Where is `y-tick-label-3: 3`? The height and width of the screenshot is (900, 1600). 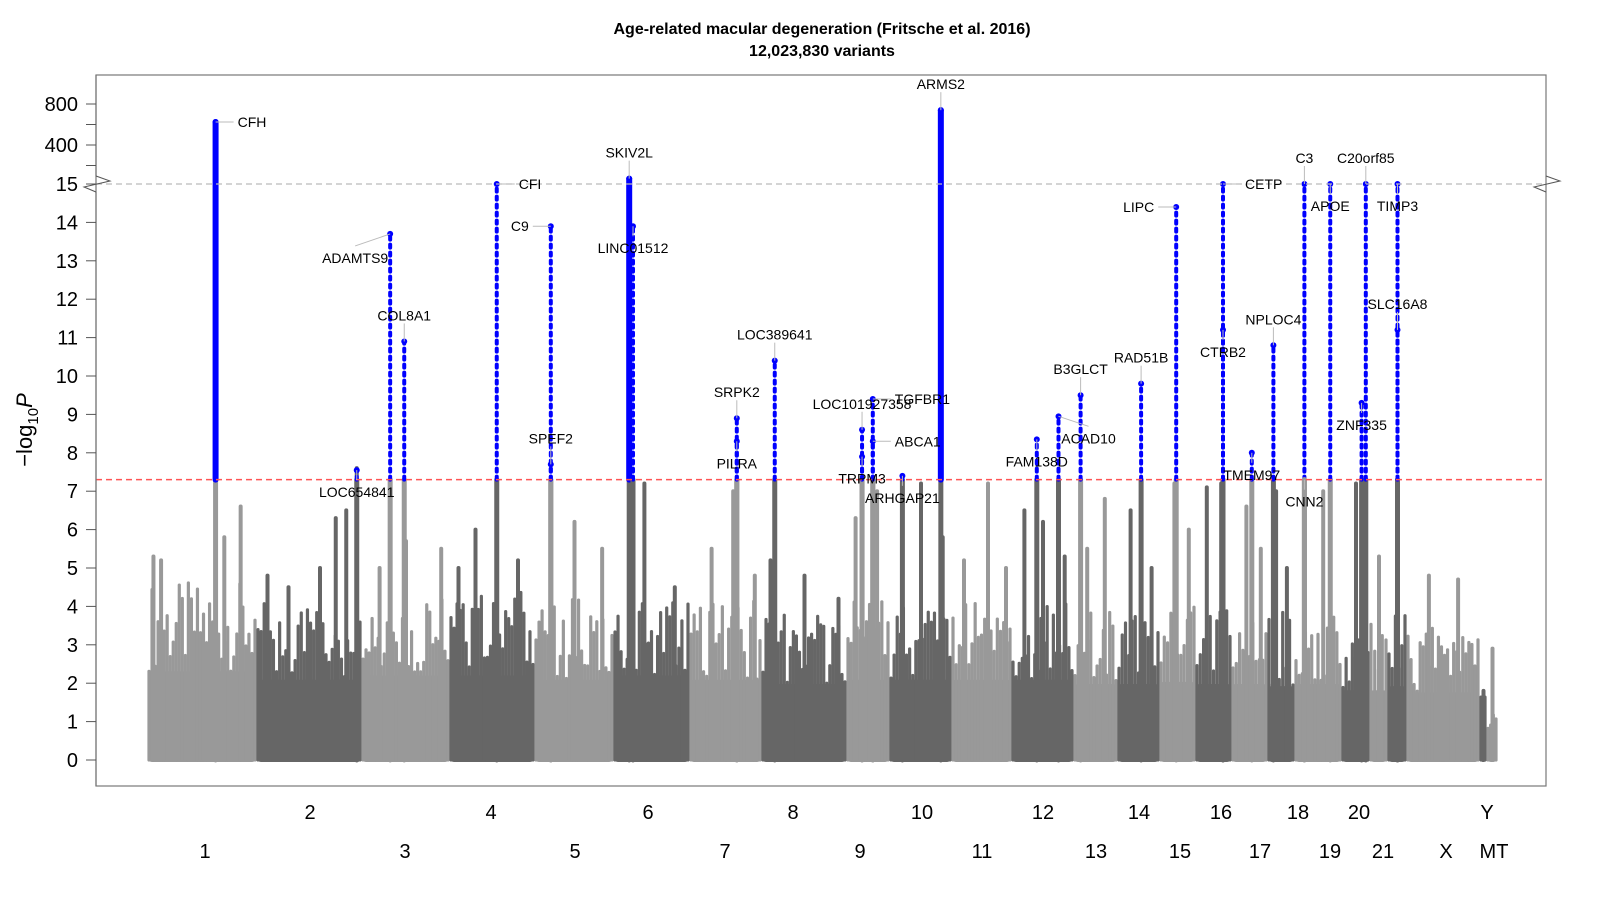
y-tick-label-3: 3 is located at coordinates (72, 646).